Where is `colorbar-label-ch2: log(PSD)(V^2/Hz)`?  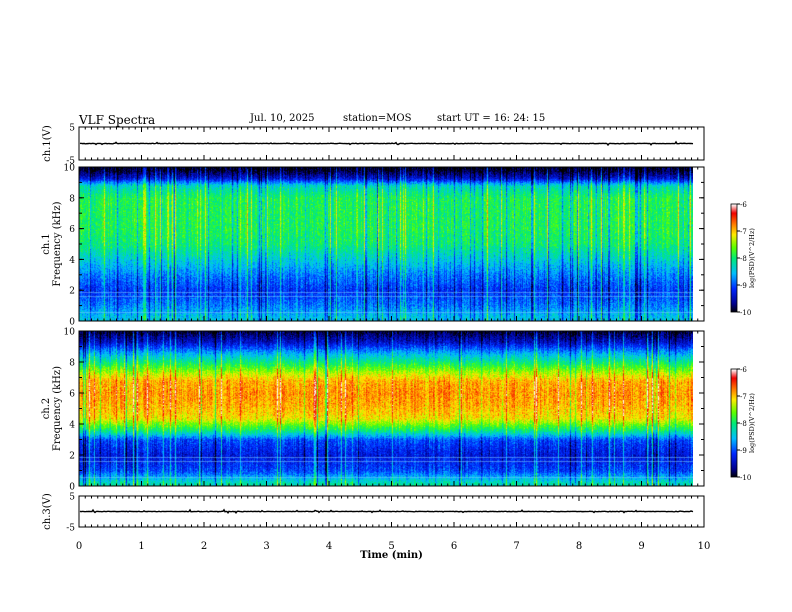
colorbar-label-ch2: log(PSD)(V^2/Hz) is located at coordinates (752, 423).